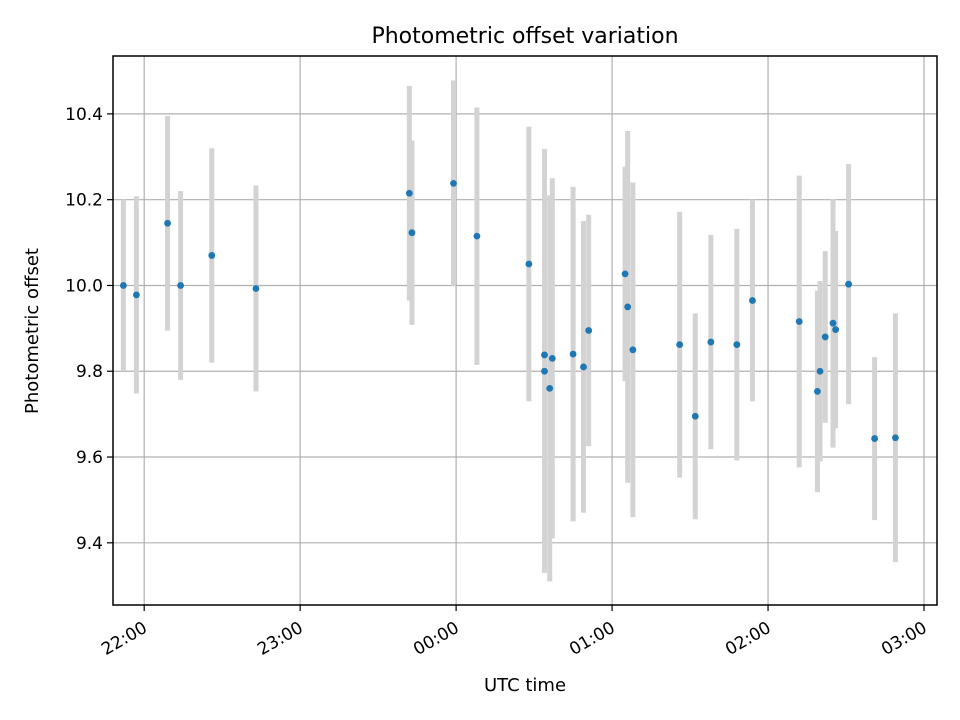 The image size is (960, 720). I want to click on x-axis-label: UTC time, so click(525, 685).